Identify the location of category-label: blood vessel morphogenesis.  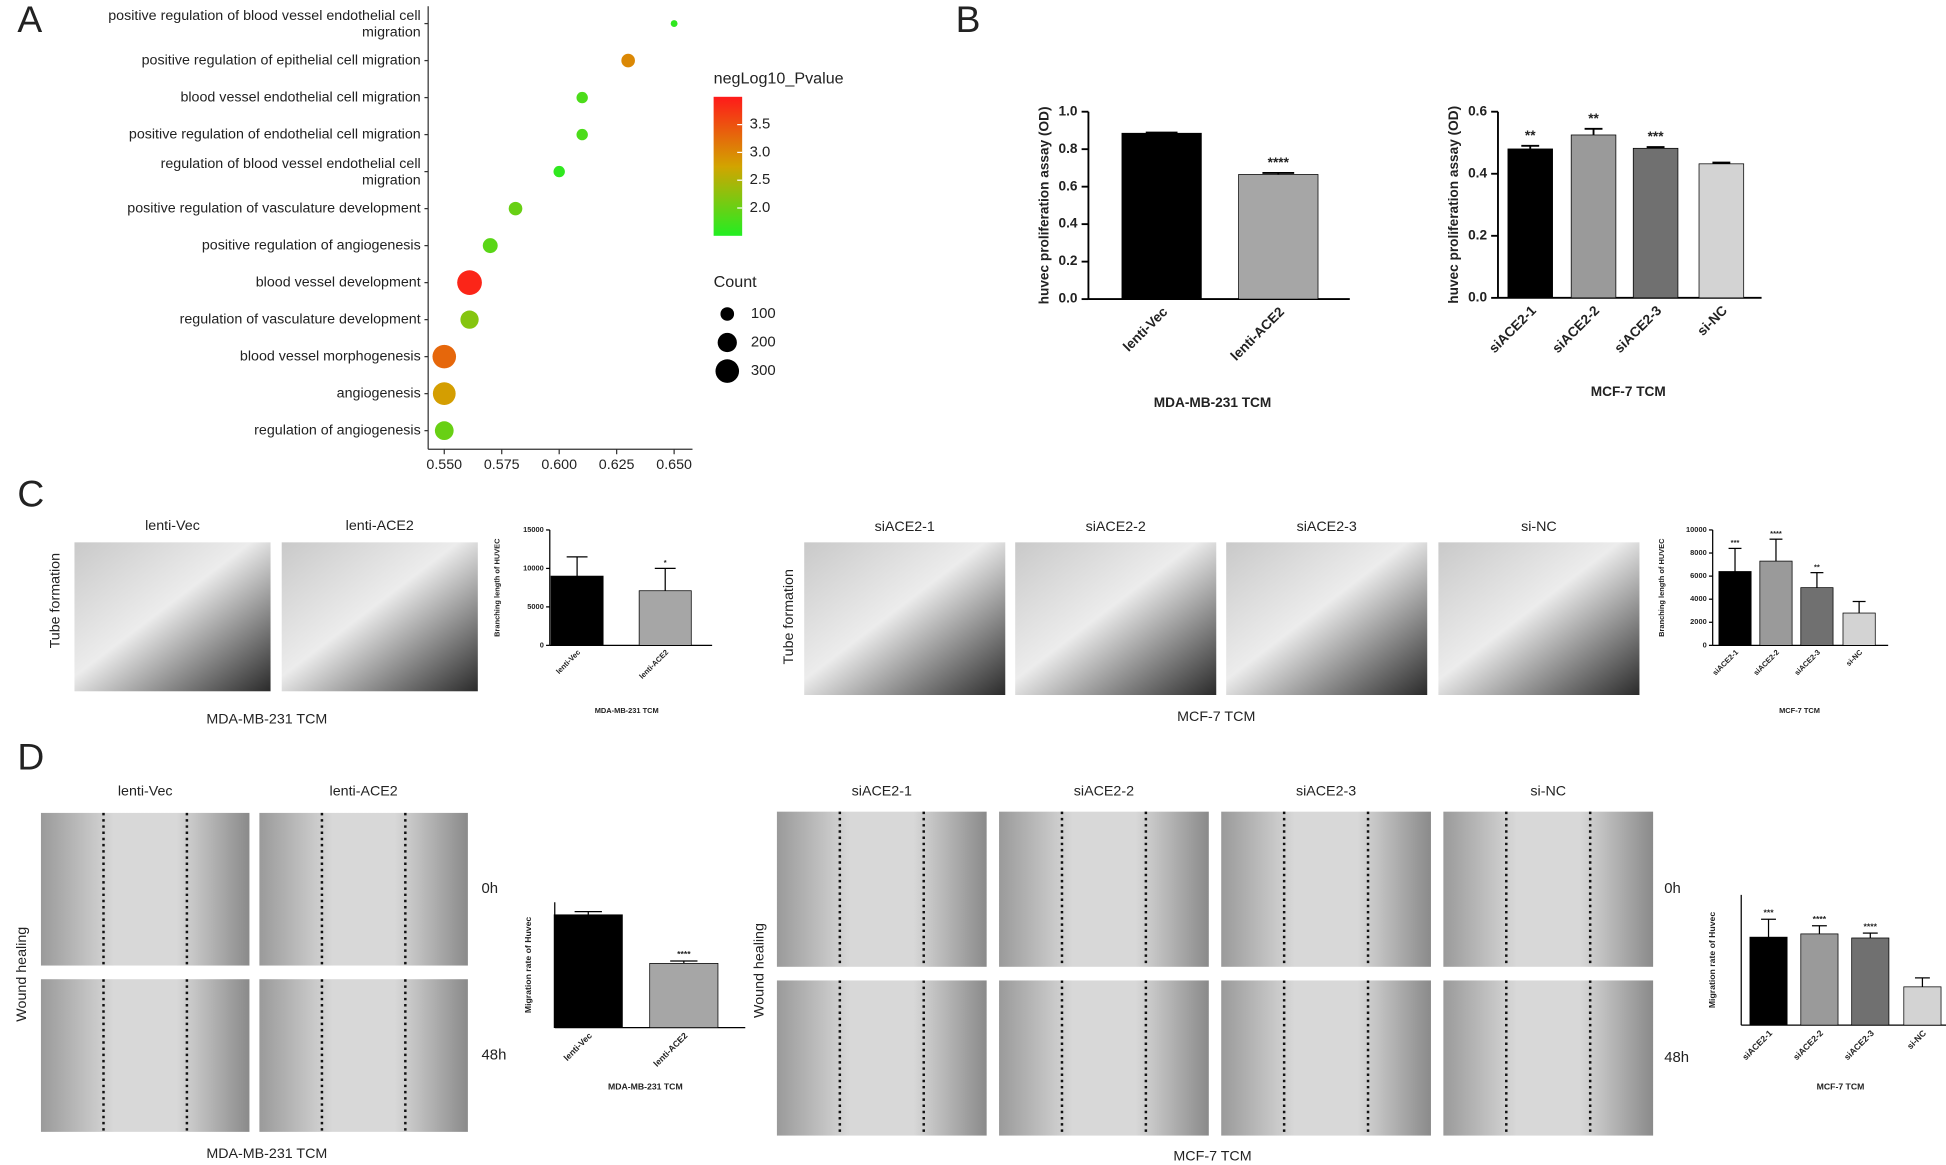
(330, 356).